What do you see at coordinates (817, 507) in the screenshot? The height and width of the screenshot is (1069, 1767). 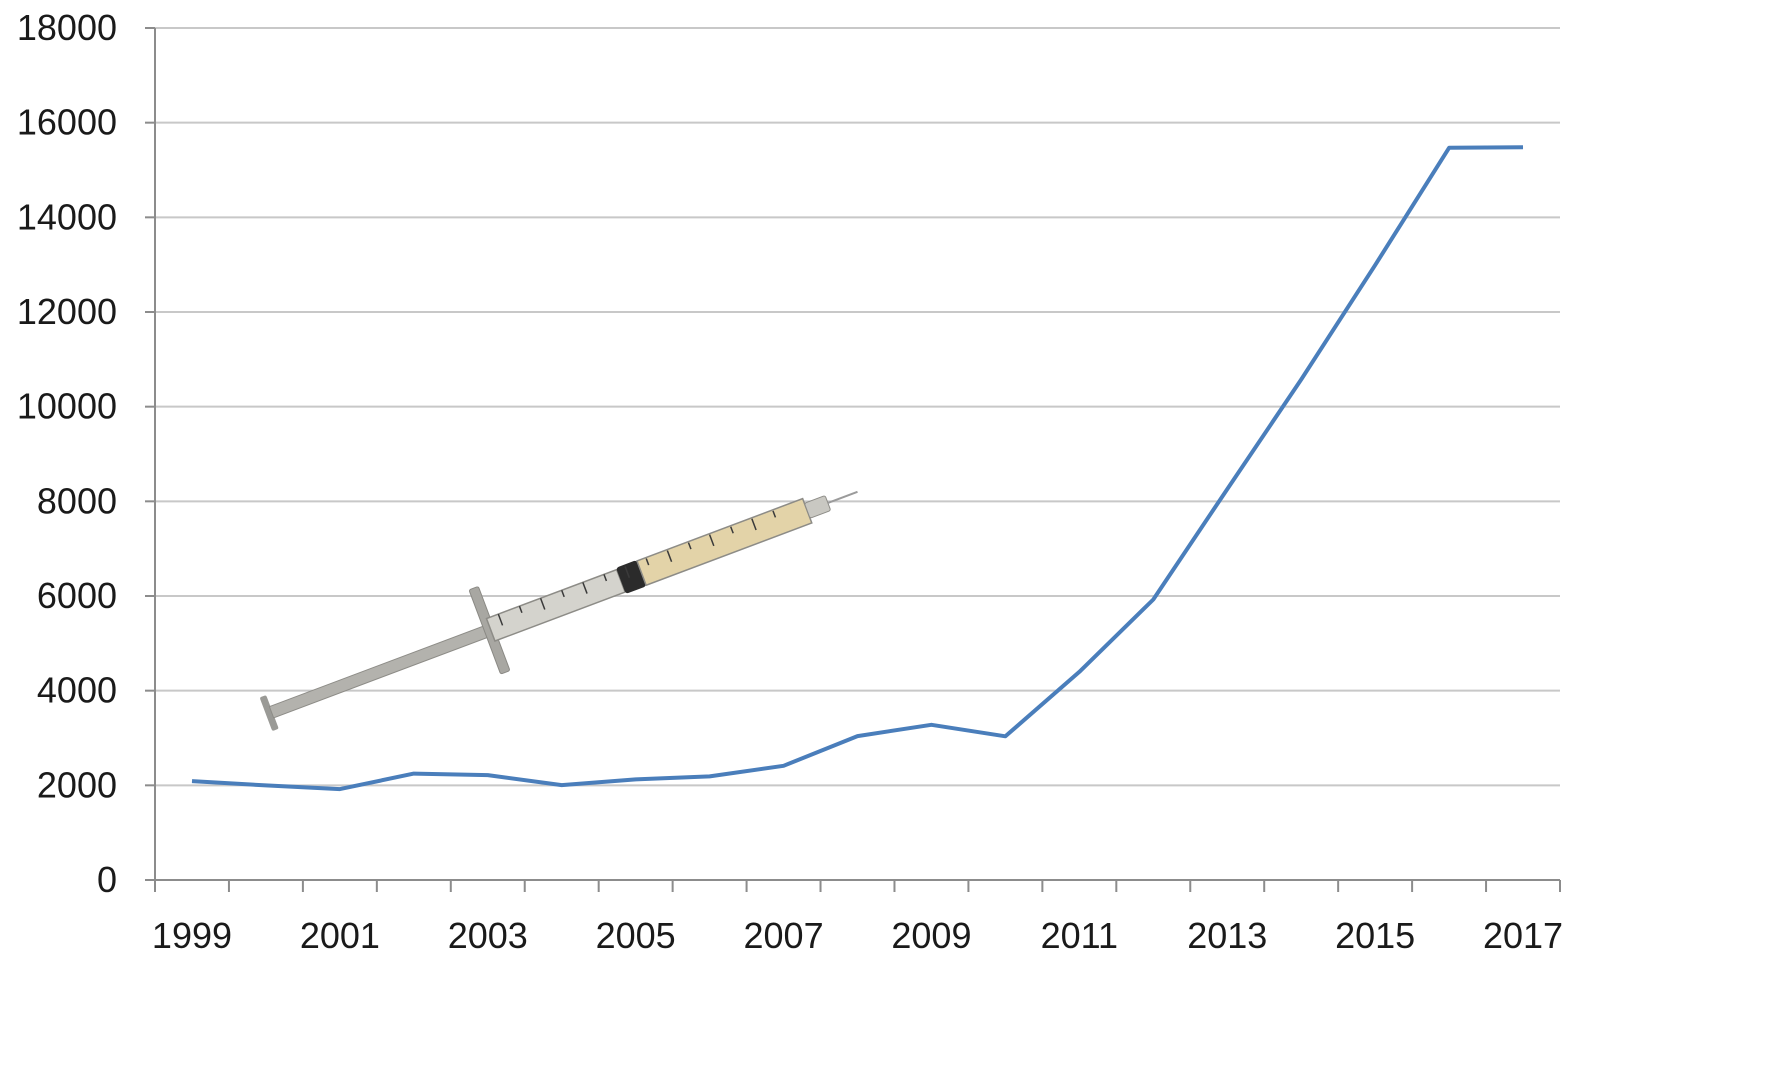 I see `syringe-hub` at bounding box center [817, 507].